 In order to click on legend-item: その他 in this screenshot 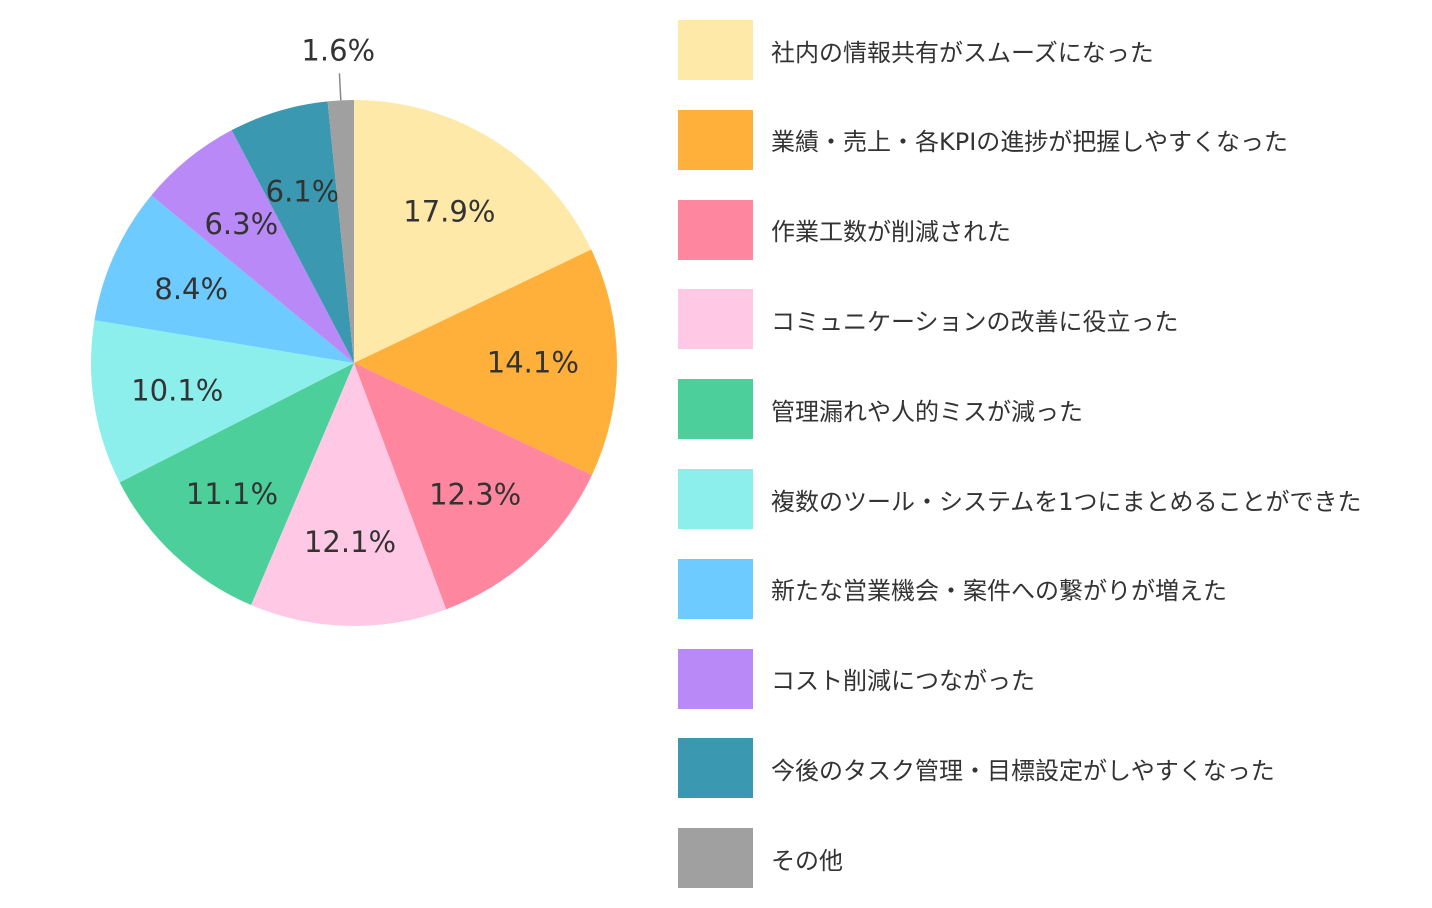, I will do `click(760, 858)`.